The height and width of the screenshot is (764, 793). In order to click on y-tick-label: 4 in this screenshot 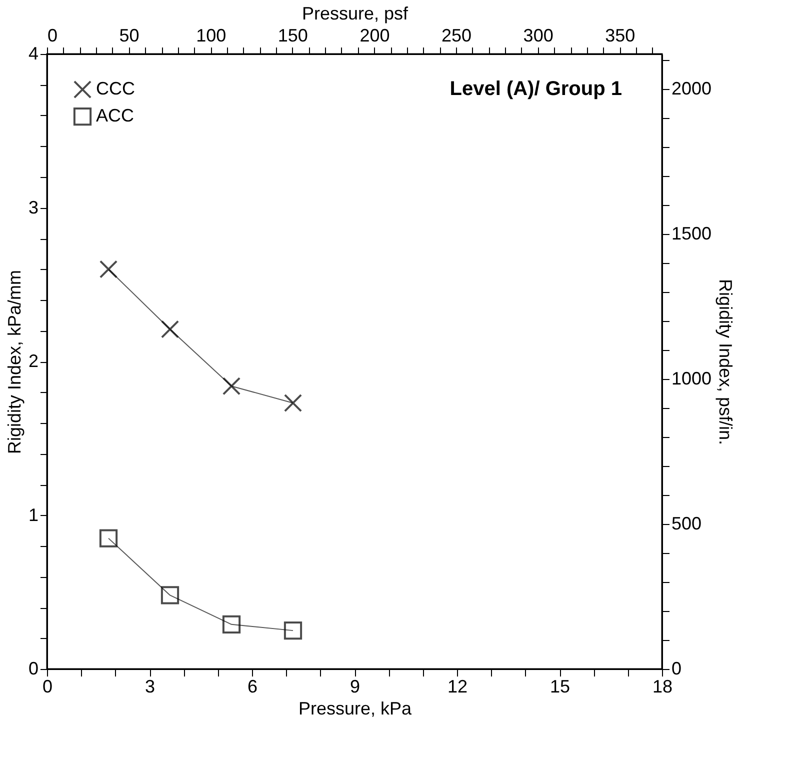, I will do `click(33, 54)`.